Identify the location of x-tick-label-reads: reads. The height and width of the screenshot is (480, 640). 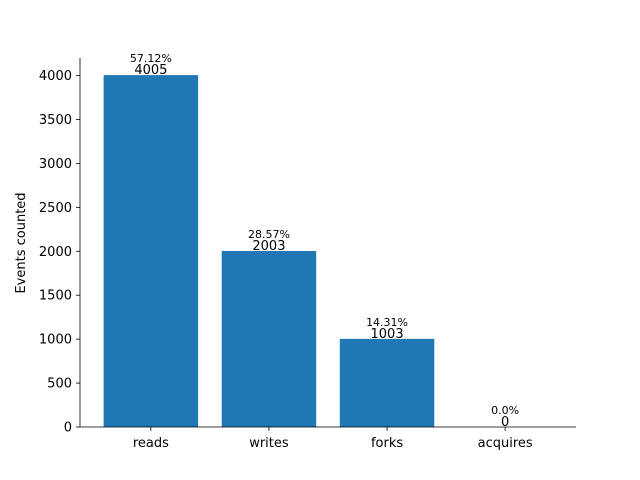
(151, 443).